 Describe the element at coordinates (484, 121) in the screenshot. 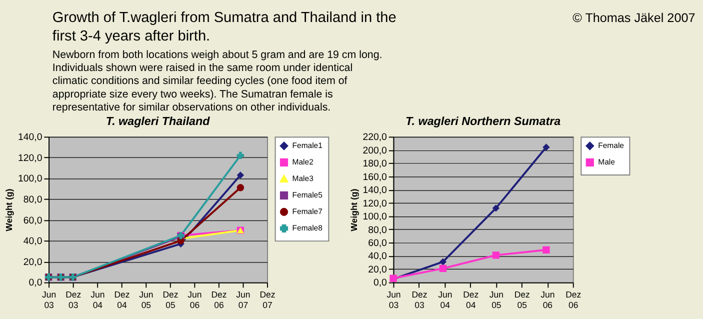

I see `chart-title: T. wagleri Northern Sumatra` at that location.